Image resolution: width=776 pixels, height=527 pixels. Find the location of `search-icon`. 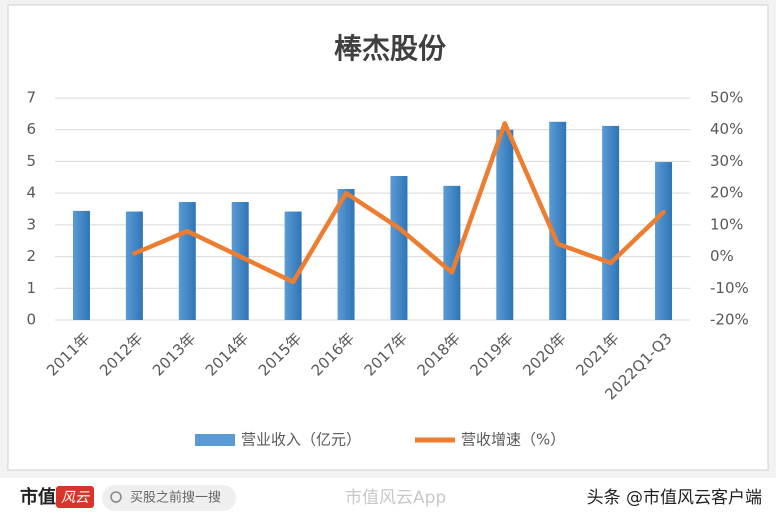

search-icon is located at coordinates (116, 497).